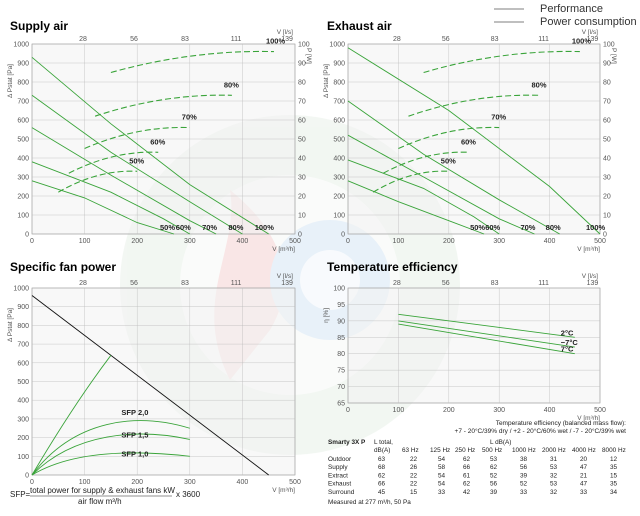  I want to click on table-cell: 56, so click(494, 484).